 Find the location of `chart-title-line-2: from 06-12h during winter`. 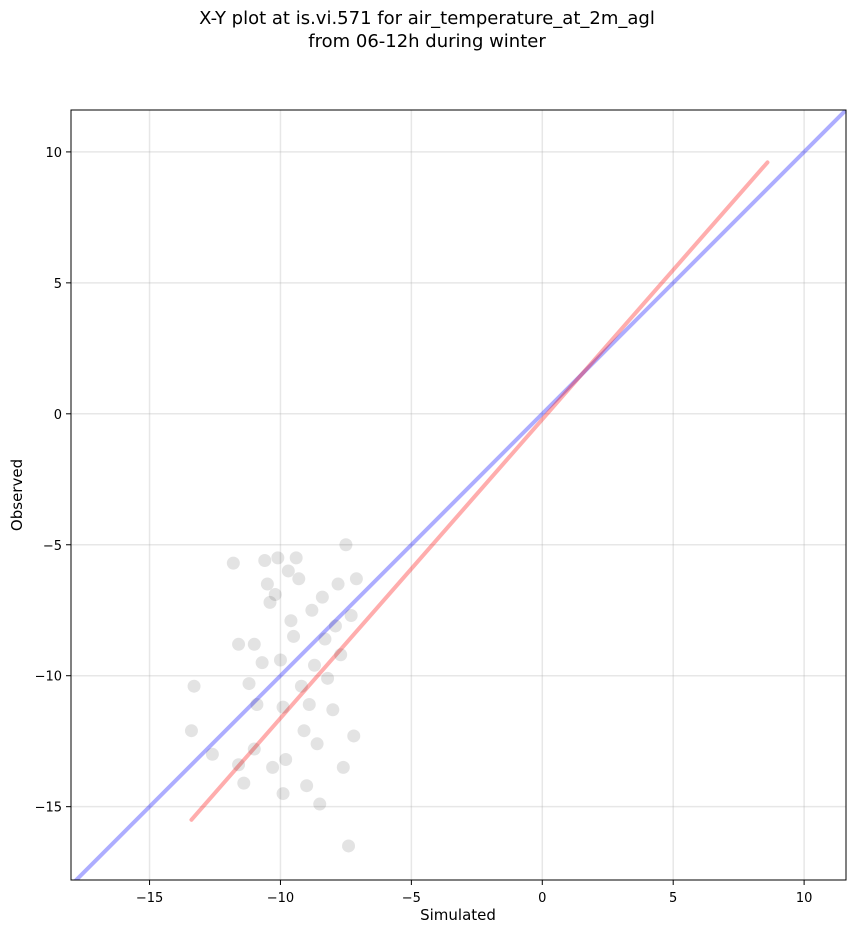

chart-title-line-2: from 06-12h during winter is located at coordinates (427, 41).